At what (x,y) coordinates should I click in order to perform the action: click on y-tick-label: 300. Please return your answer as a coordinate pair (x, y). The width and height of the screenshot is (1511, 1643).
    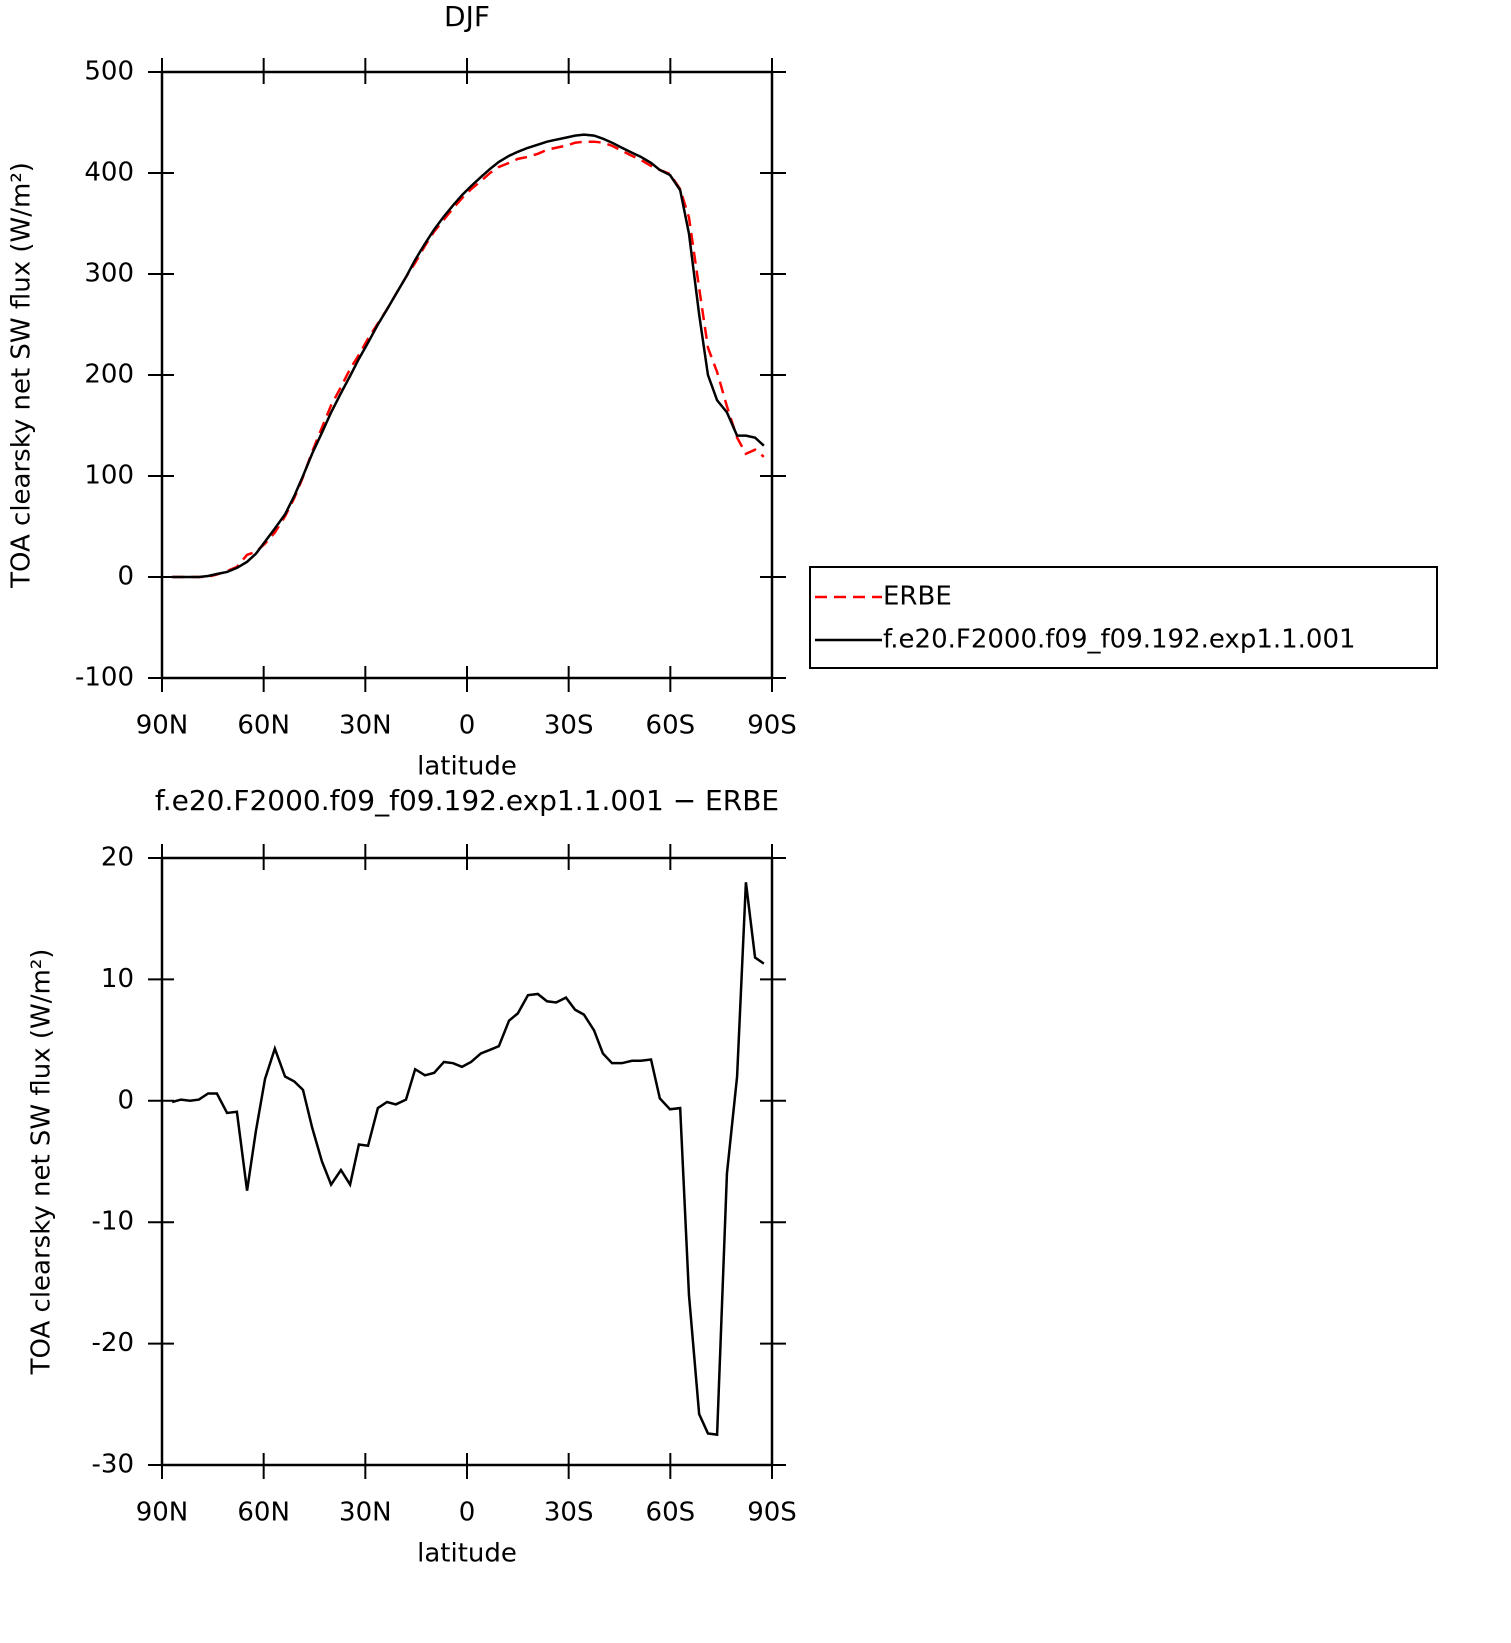
    Looking at the image, I should click on (109, 274).